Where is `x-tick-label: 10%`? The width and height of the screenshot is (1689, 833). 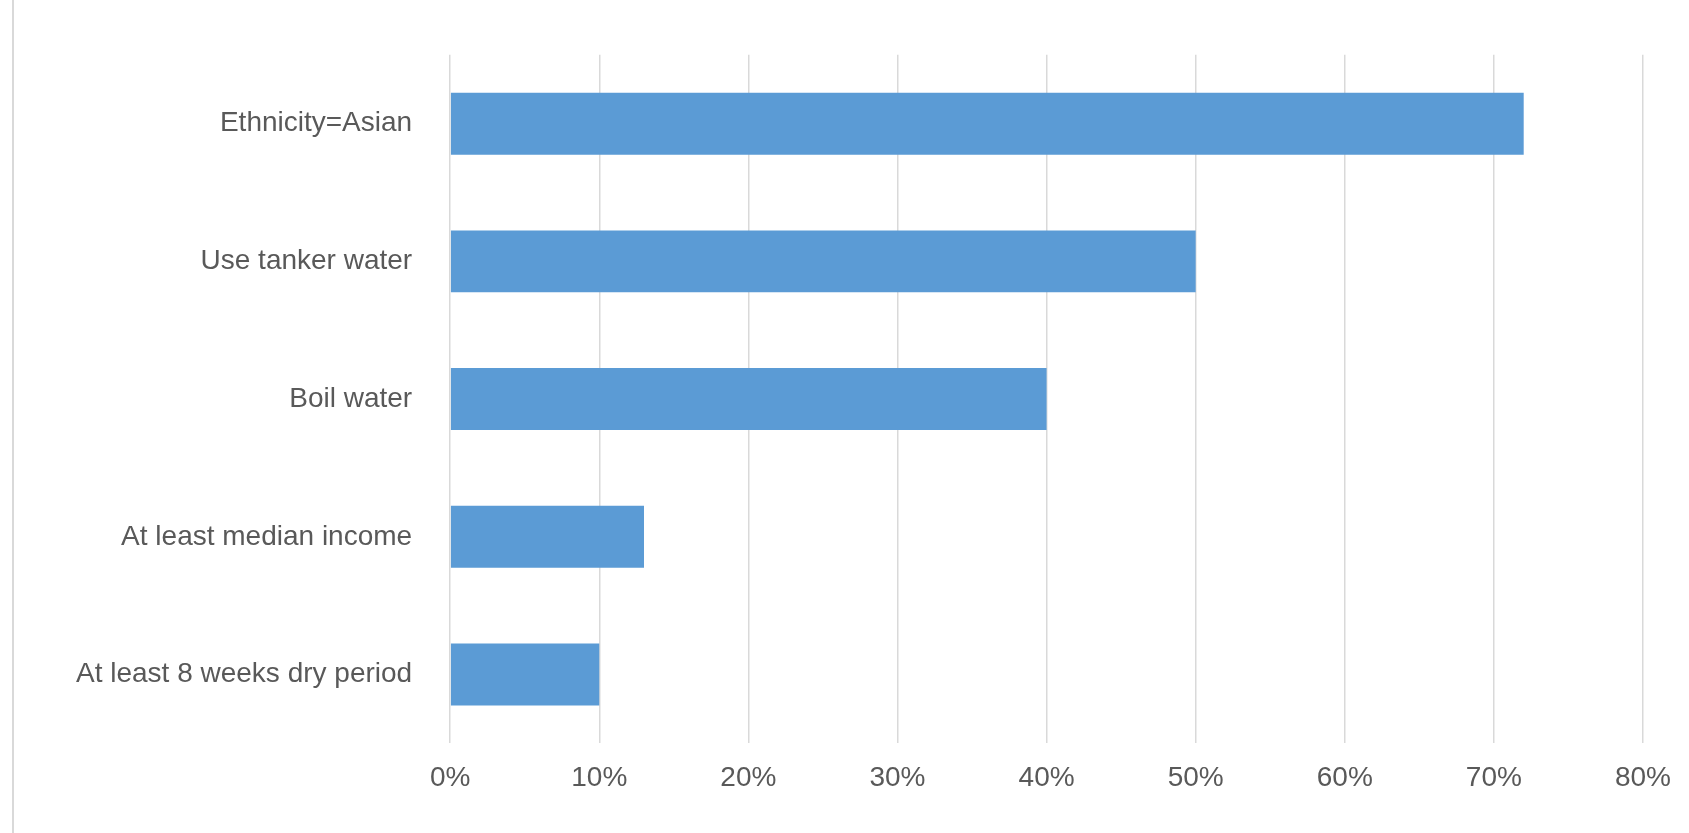 x-tick-label: 10% is located at coordinates (599, 776).